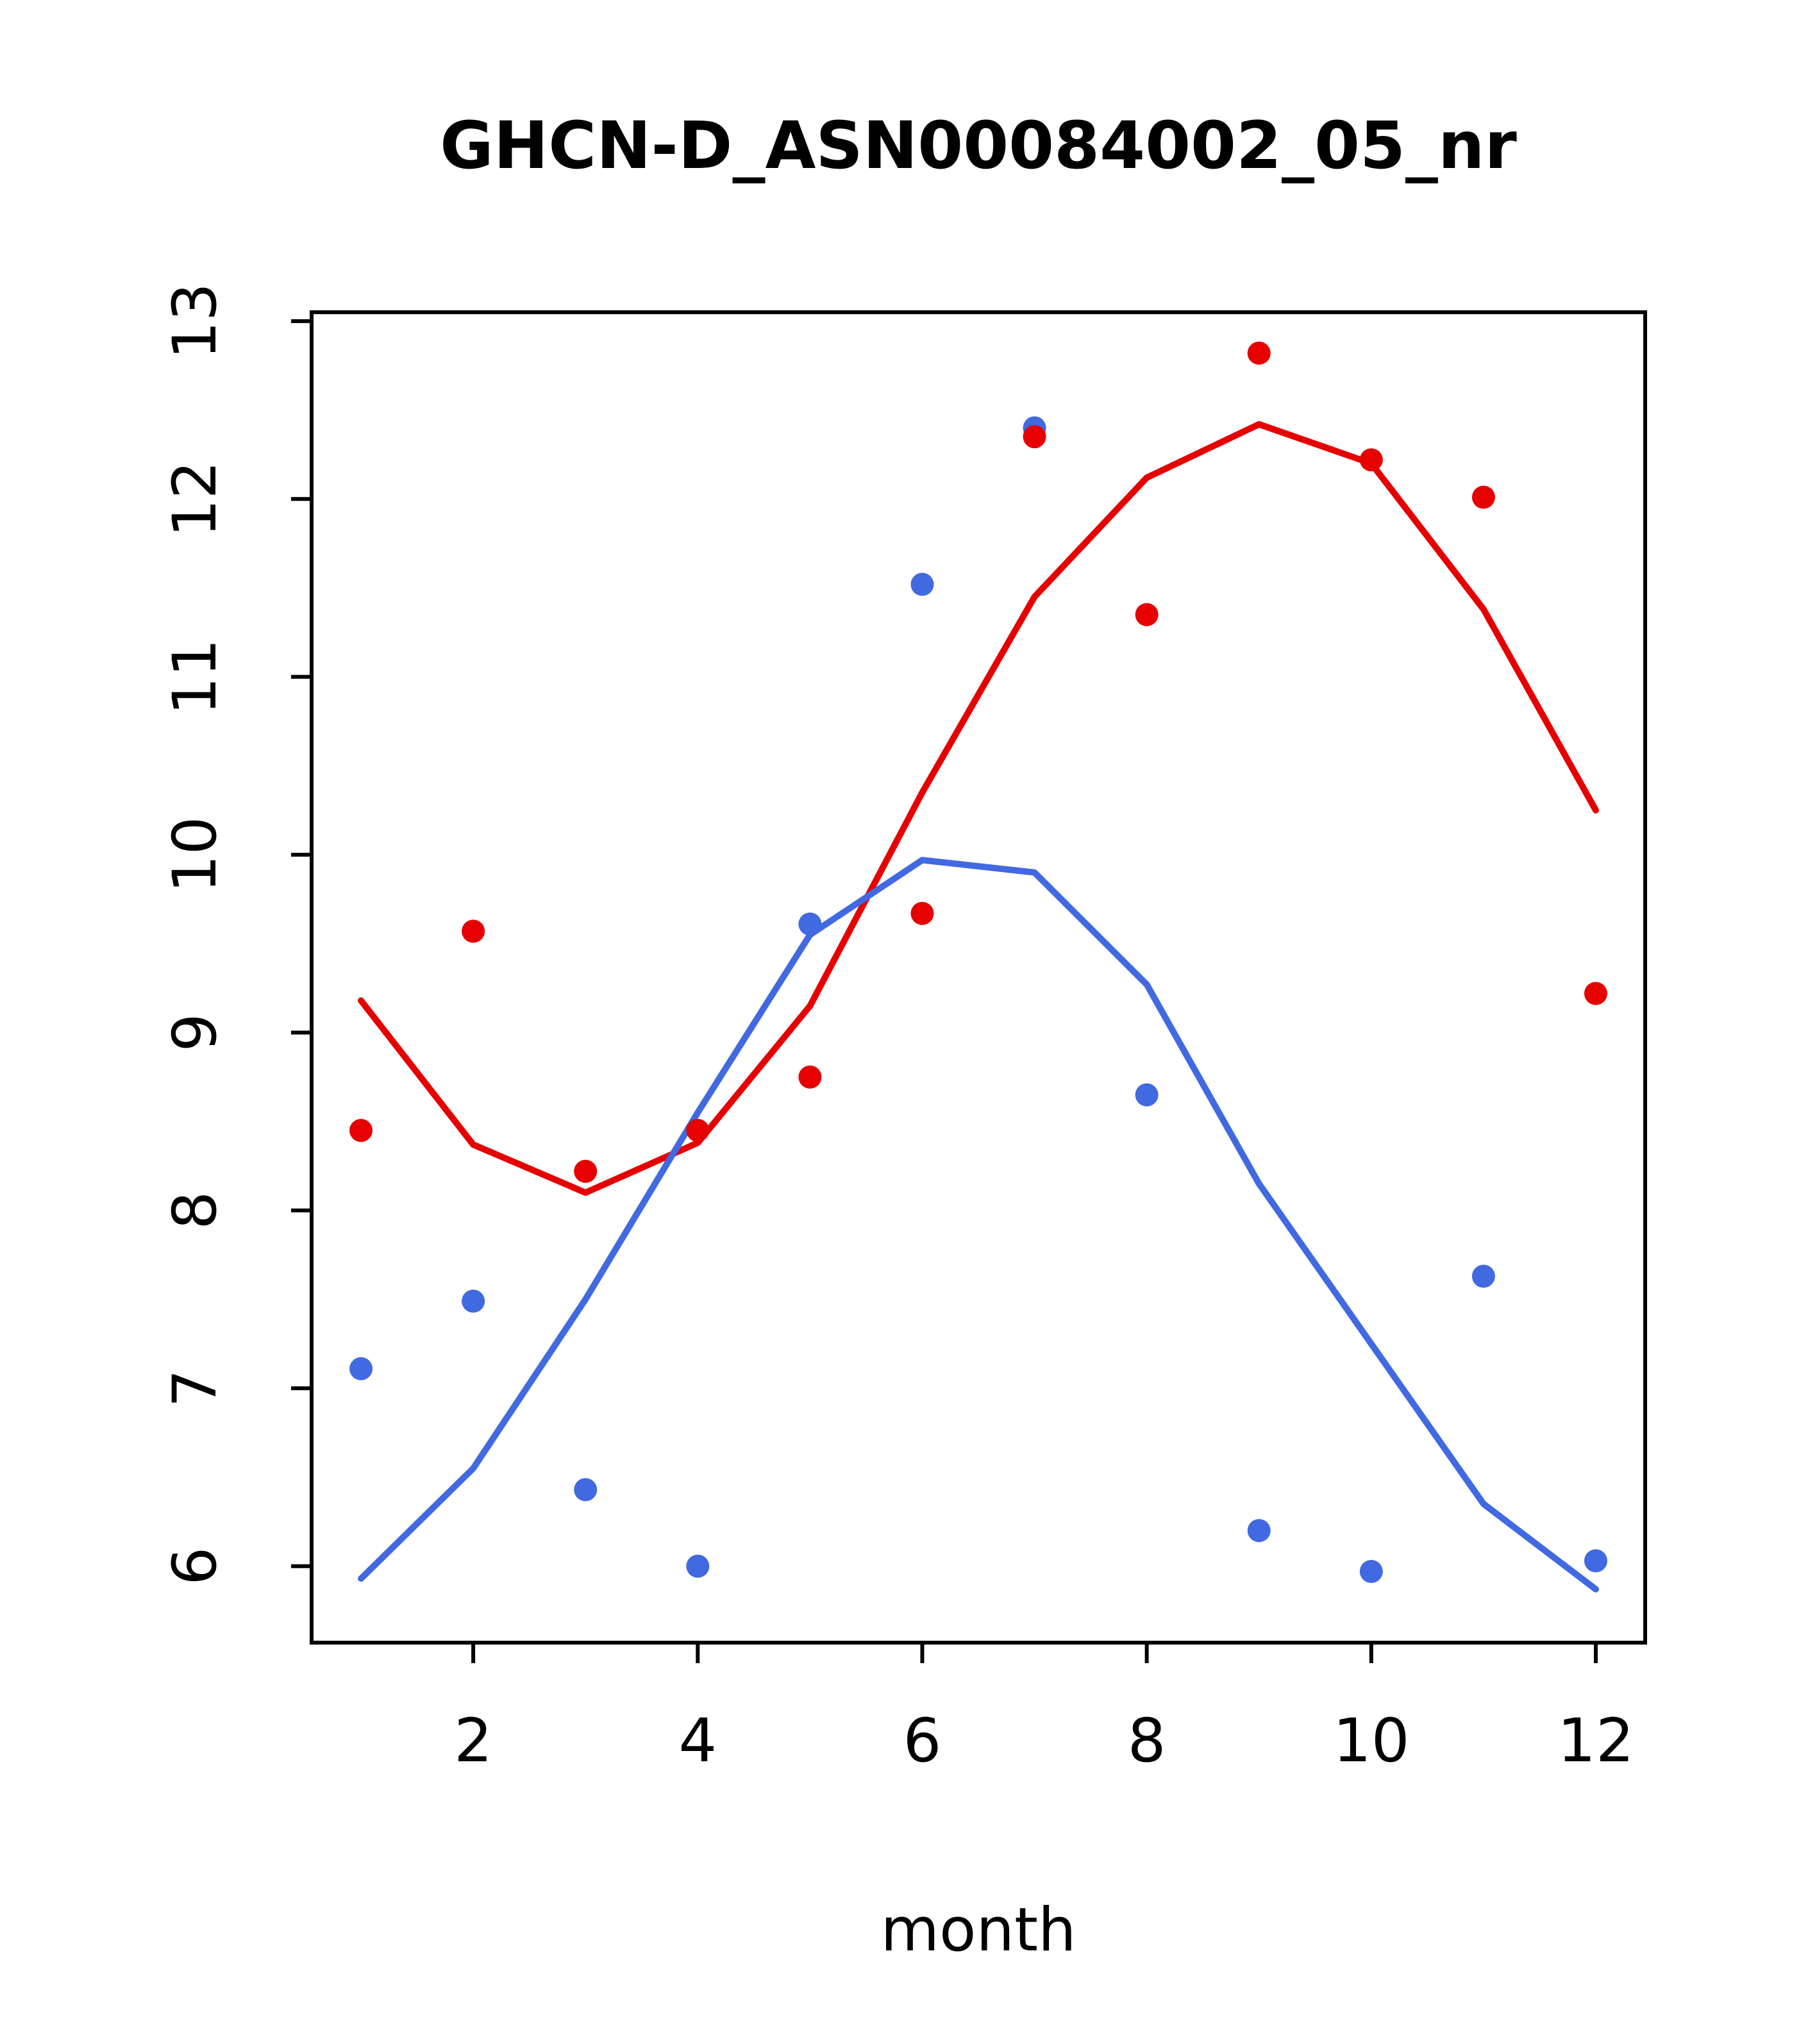 The image size is (1817, 2044). What do you see at coordinates (195, 854) in the screenshot?
I see `y-tick-label: 10` at bounding box center [195, 854].